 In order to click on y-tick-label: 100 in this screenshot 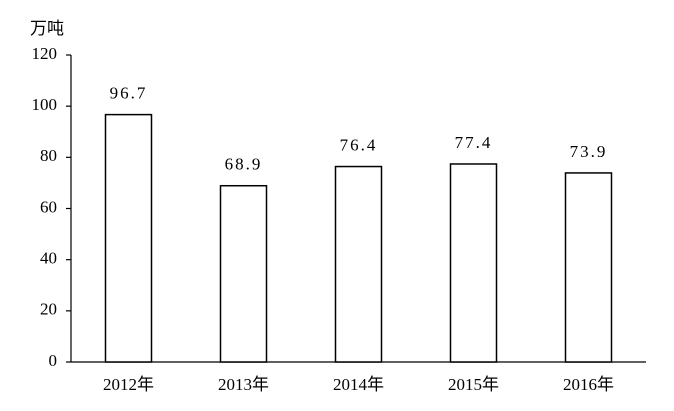, I will do `click(45, 104)`.